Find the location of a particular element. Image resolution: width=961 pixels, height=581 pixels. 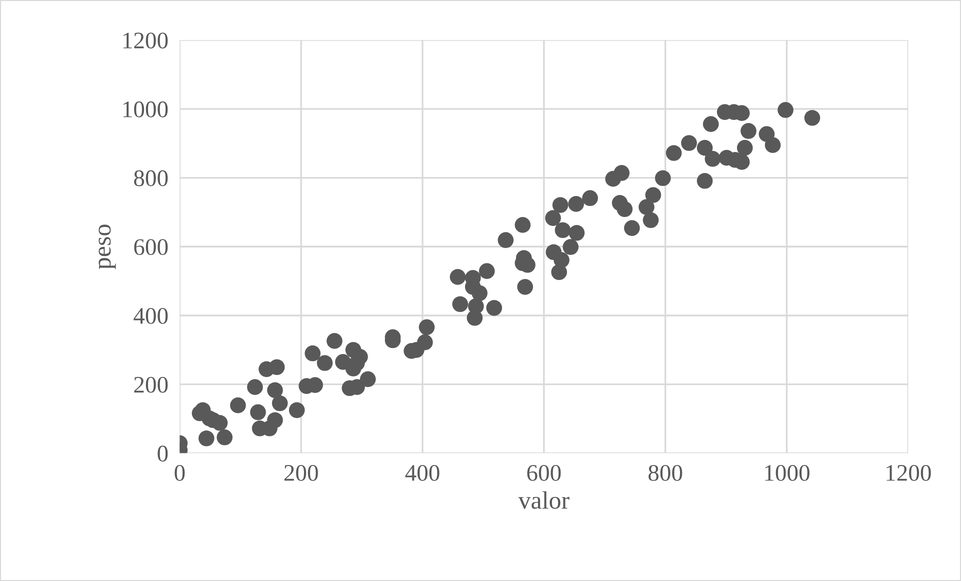

x-tick-label: 800 is located at coordinates (665, 472).